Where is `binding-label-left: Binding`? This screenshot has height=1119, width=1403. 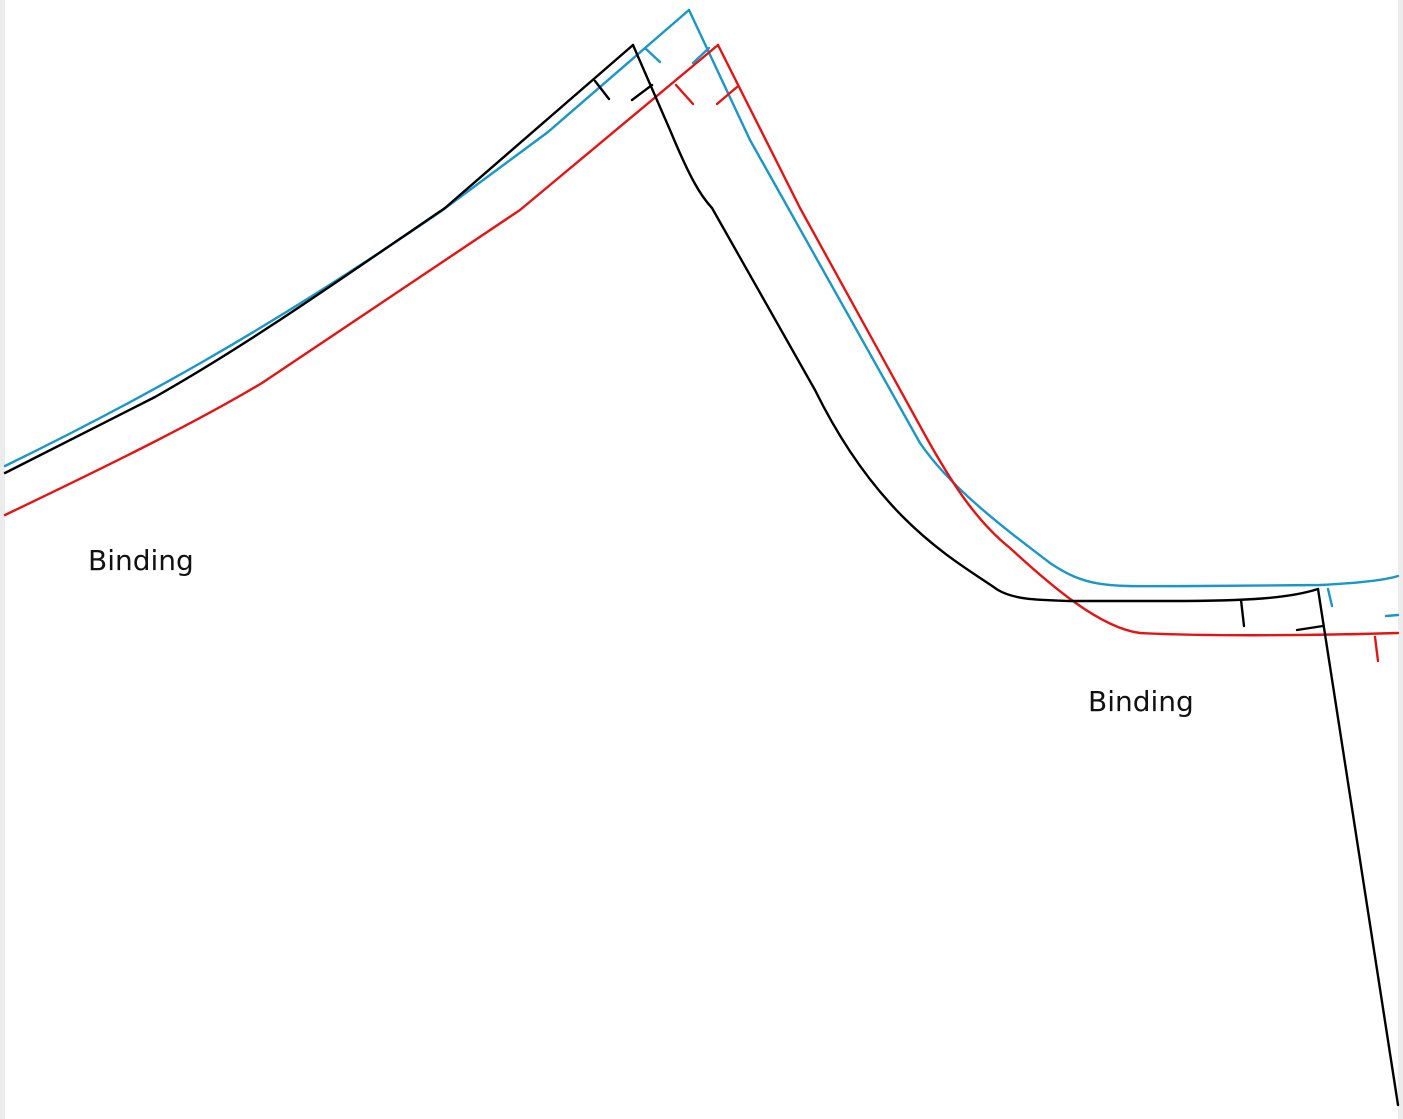
binding-label-left: Binding is located at coordinates (141, 560).